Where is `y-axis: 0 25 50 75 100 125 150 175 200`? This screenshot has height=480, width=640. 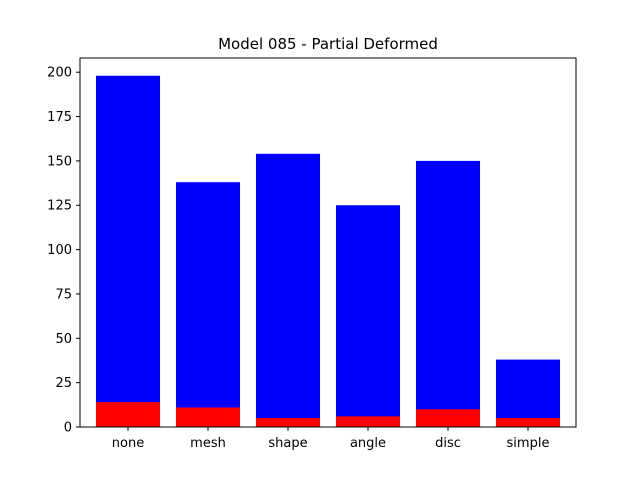 y-axis: 0 25 50 75 100 125 150 175 200 is located at coordinates (63, 251).